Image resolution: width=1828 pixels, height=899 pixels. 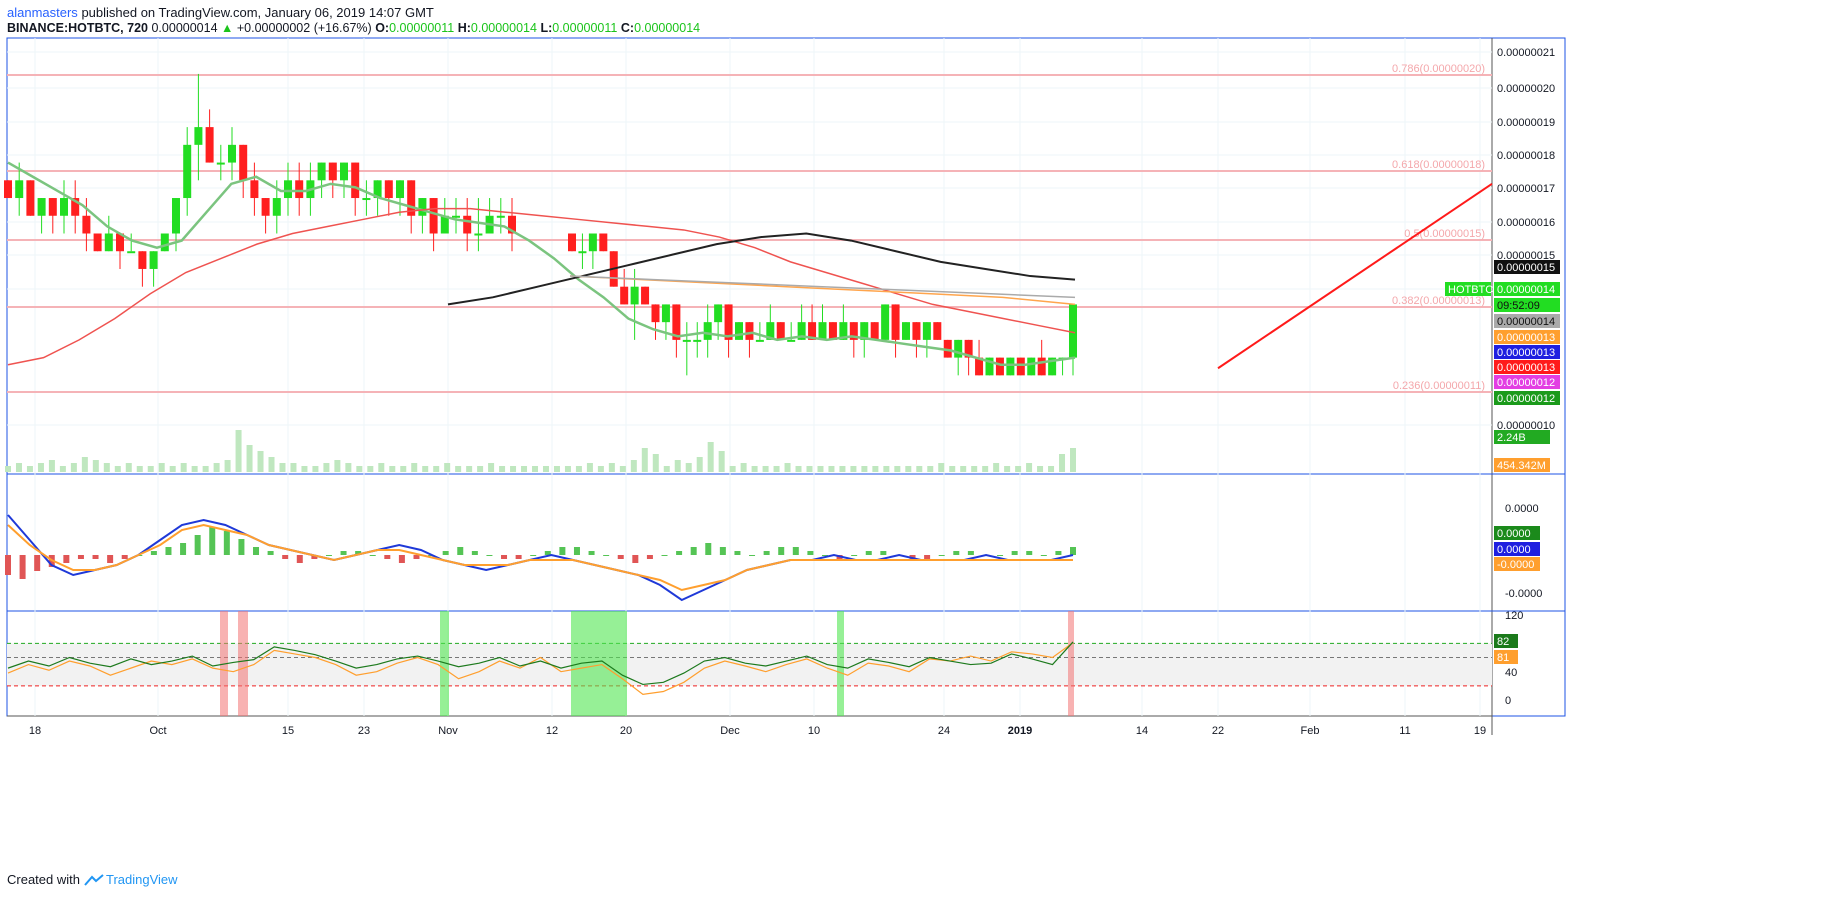 I want to click on time-tick-label: 18, so click(x=35, y=731).